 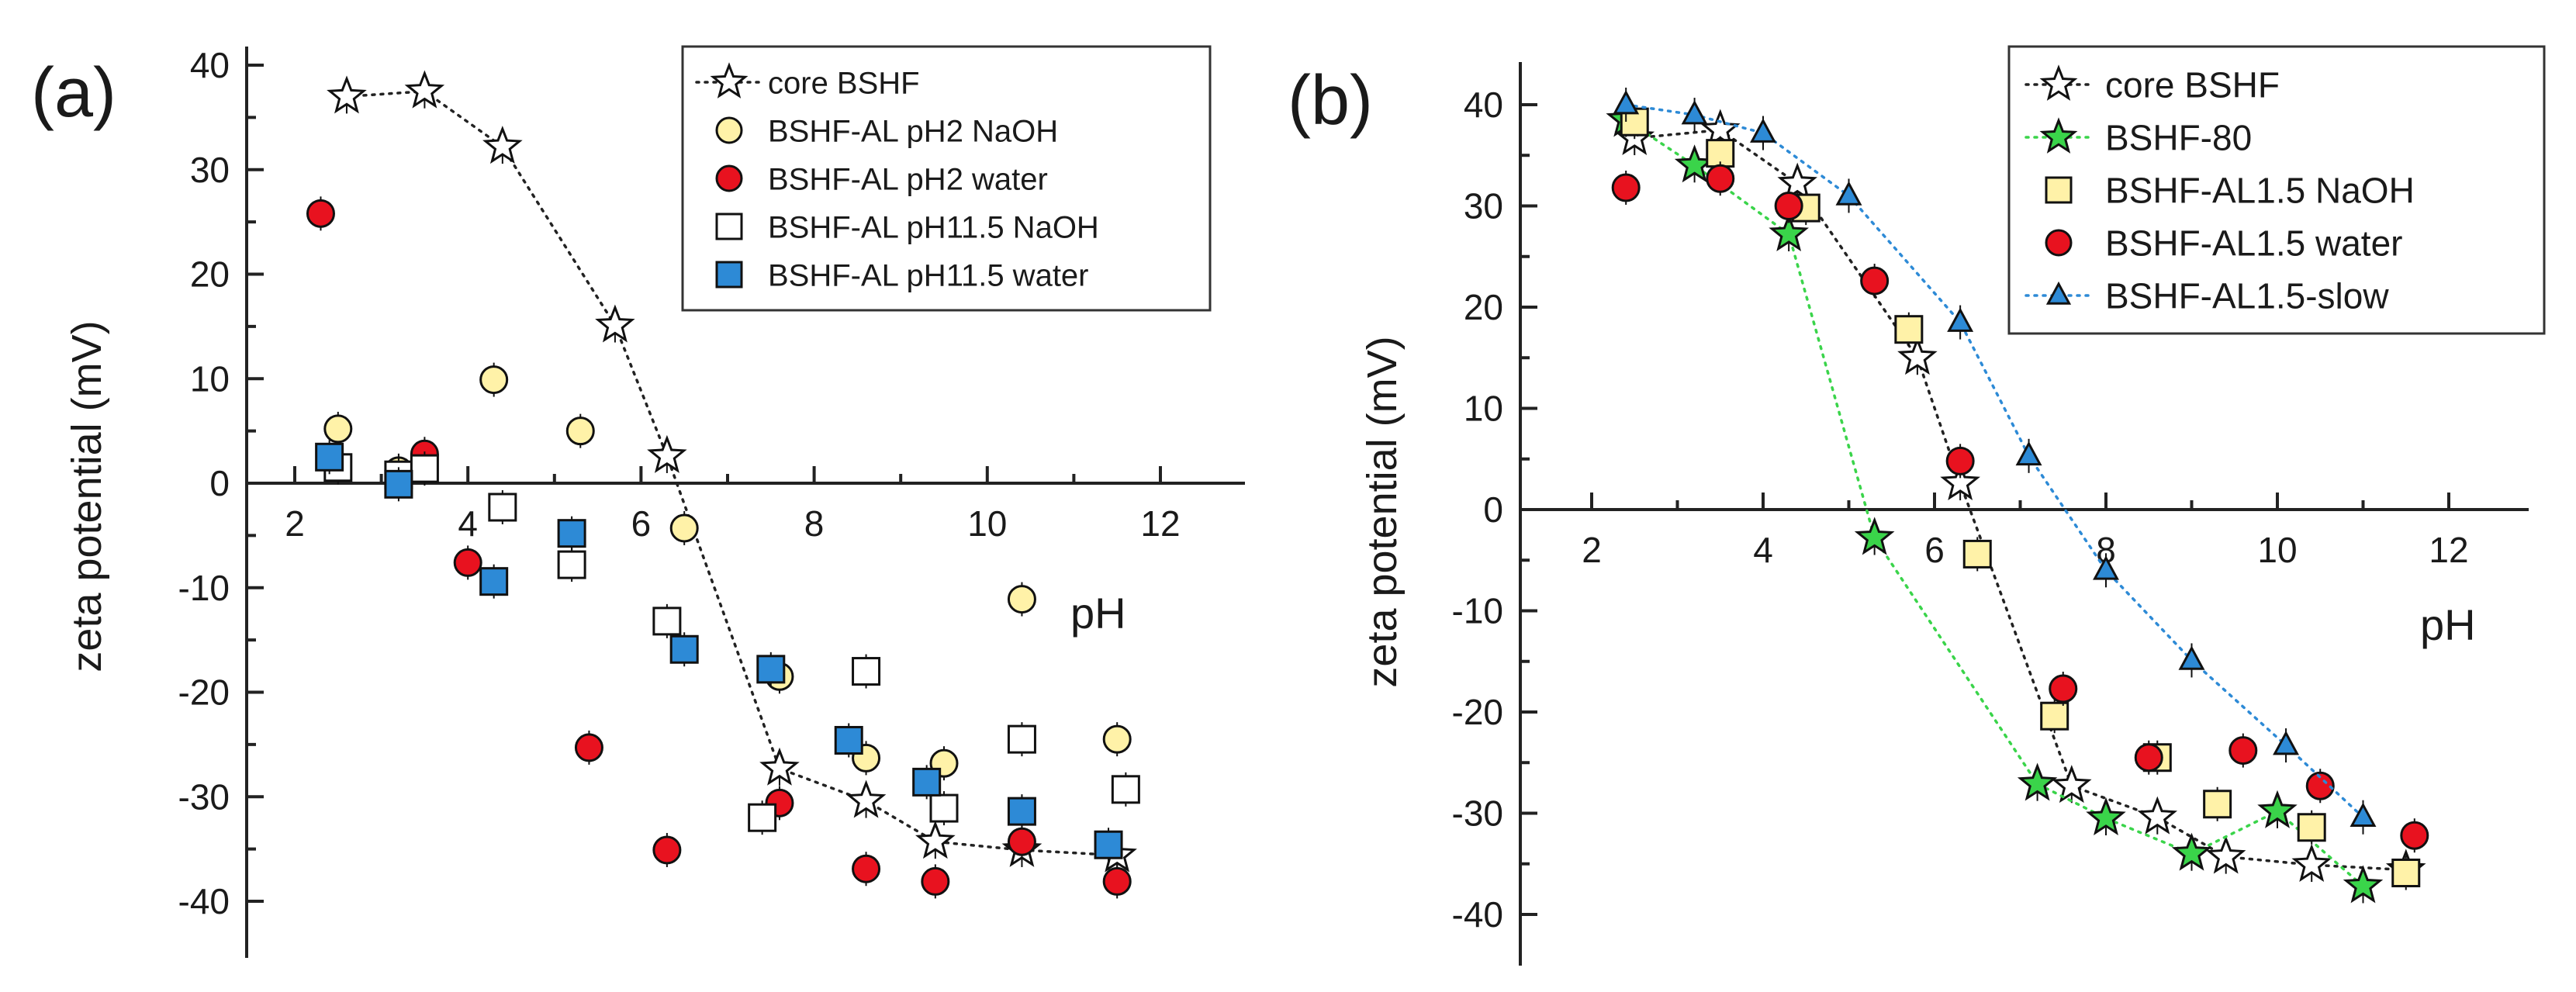 I want to click on panel-b-legend-box, so click(x=2276, y=190).